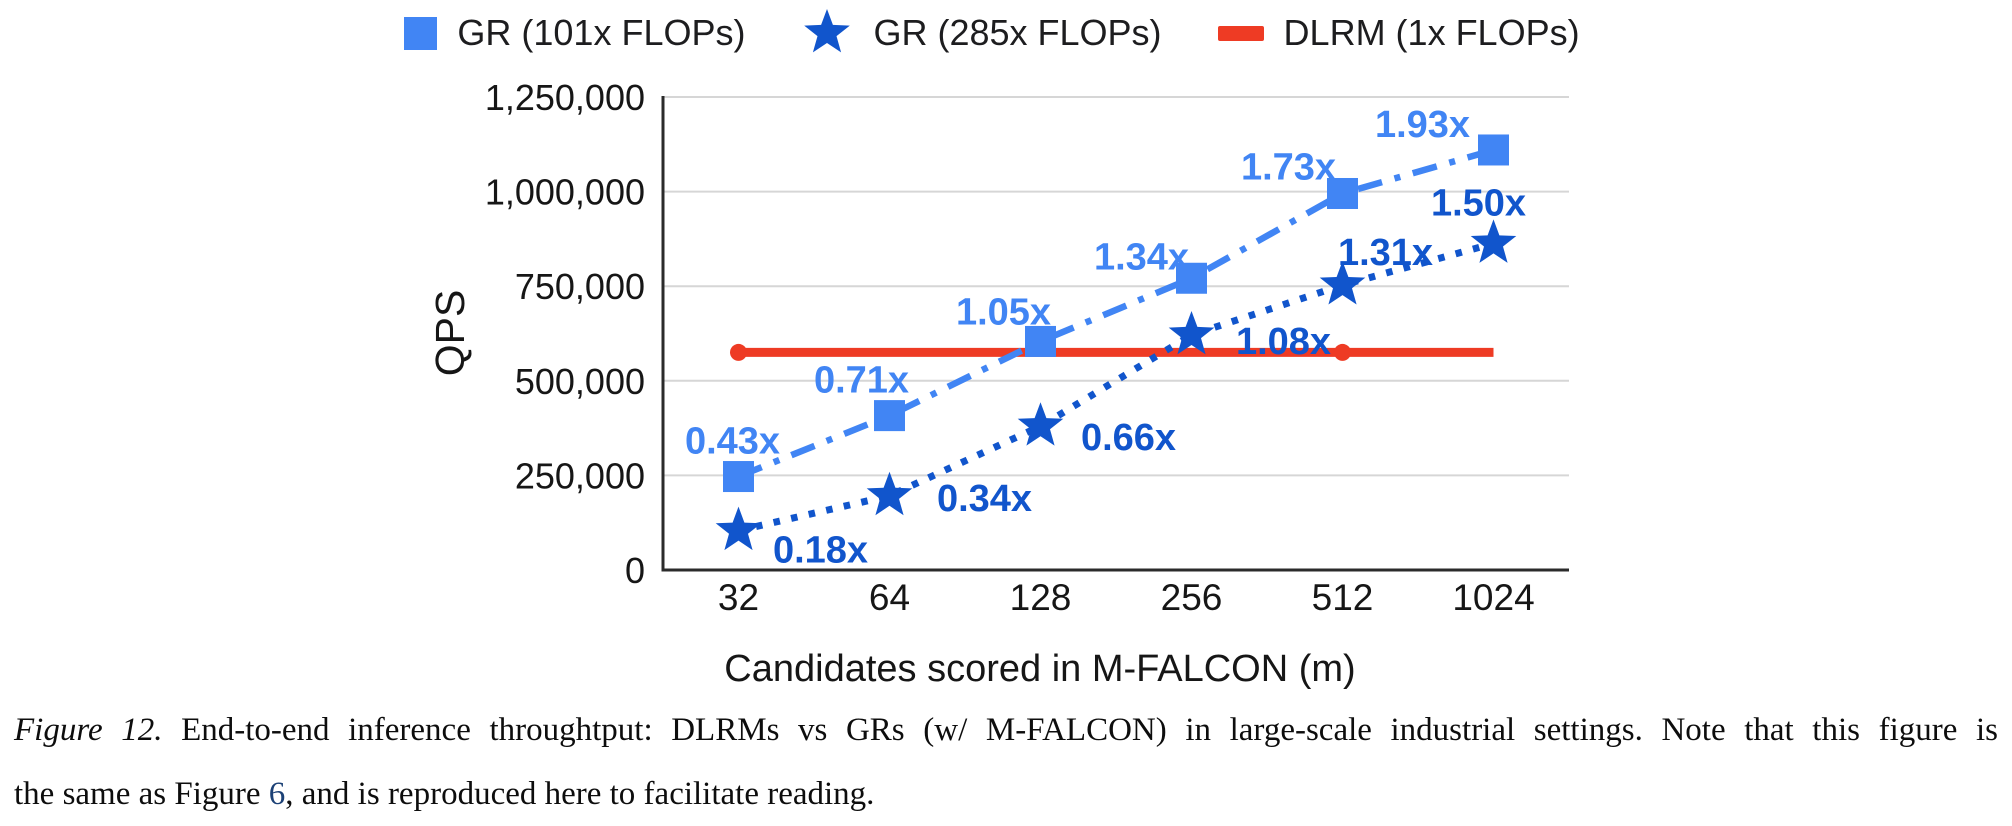  I want to click on speedup-label: 1.50x, so click(1478, 203).